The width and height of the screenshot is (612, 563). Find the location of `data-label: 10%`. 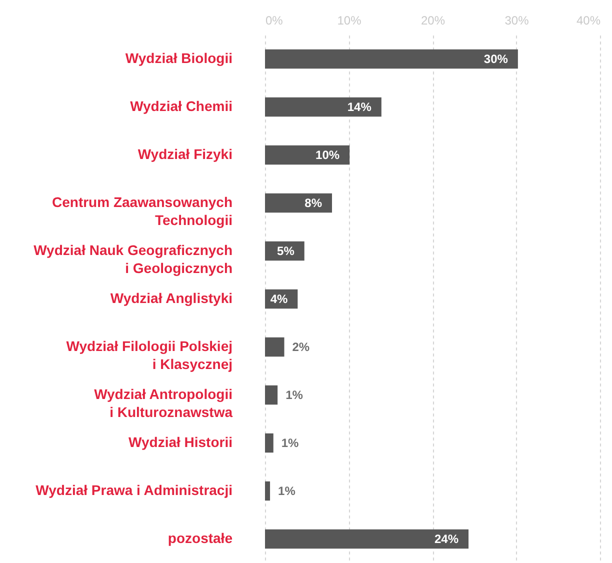

data-label: 10% is located at coordinates (328, 155).